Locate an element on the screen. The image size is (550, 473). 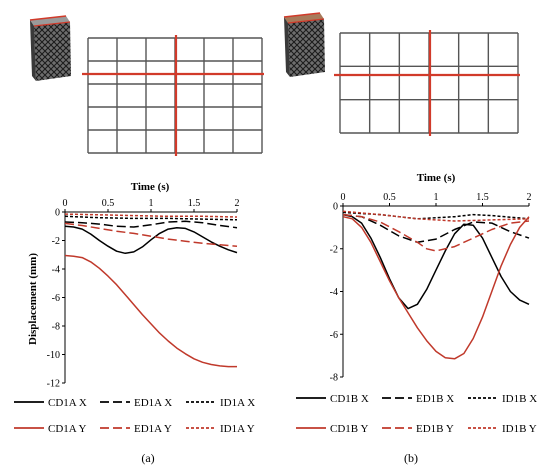
legend-label: ID1B Y is located at coordinates (519, 429).